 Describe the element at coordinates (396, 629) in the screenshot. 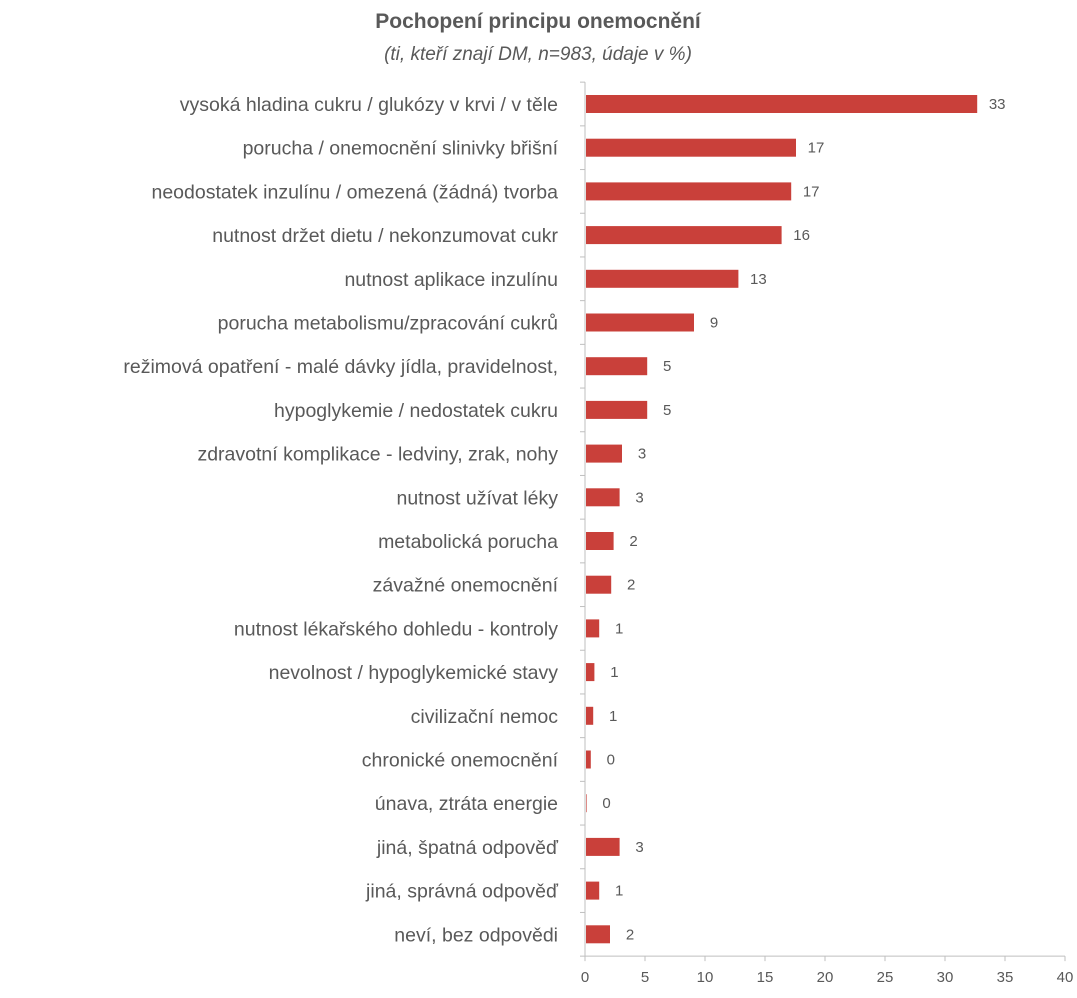

I see `category-label: nutnost lékařského dohledu - kontroly` at that location.